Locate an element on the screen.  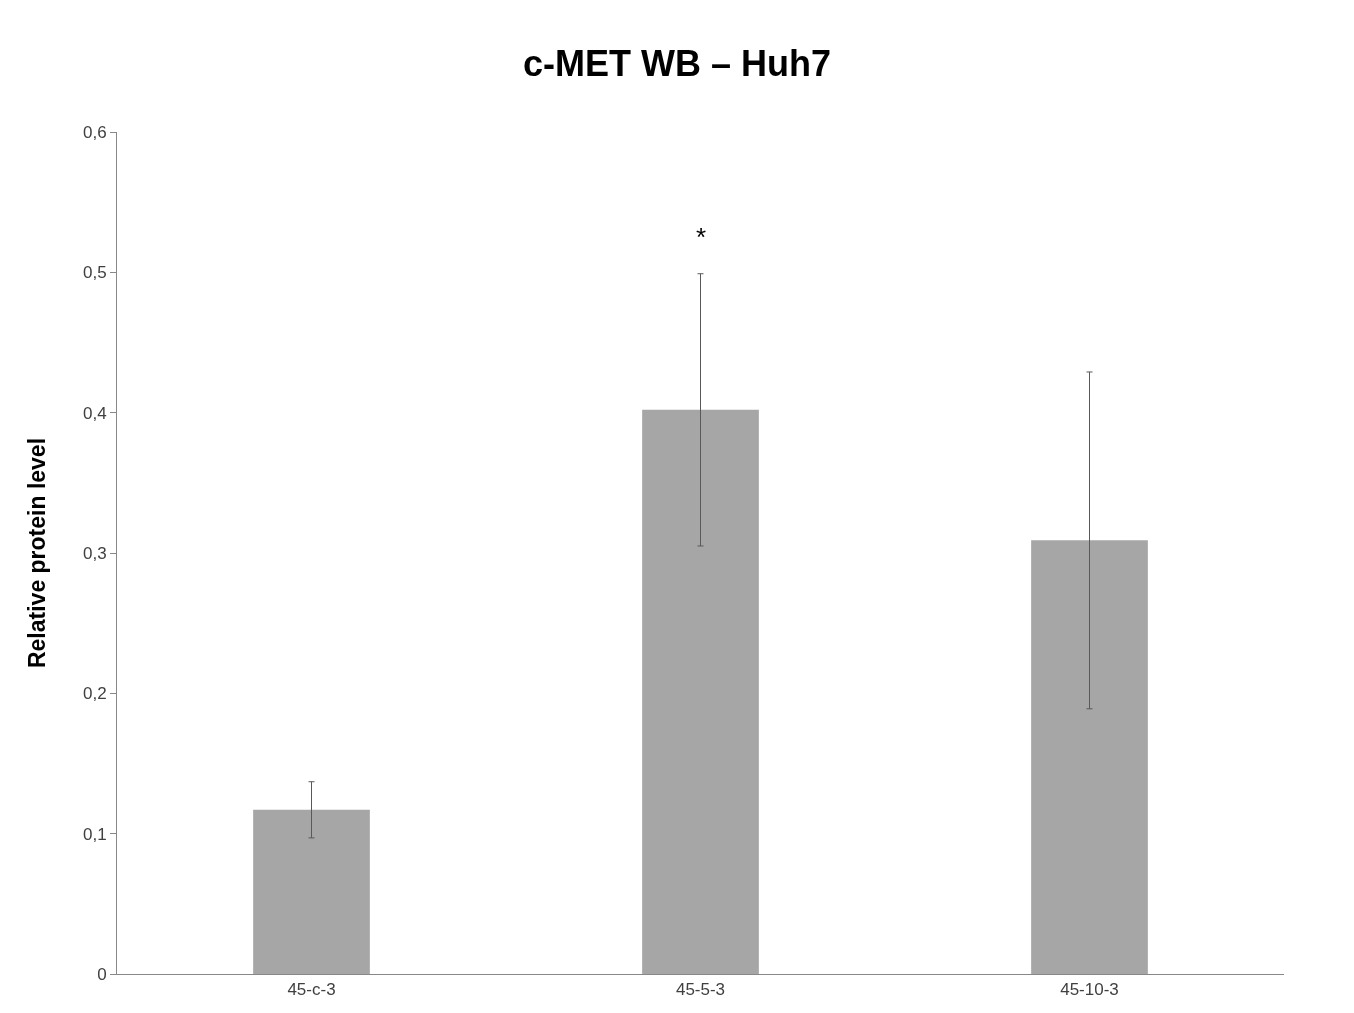
x-tick-label: 45-5-3 is located at coordinates (700, 990).